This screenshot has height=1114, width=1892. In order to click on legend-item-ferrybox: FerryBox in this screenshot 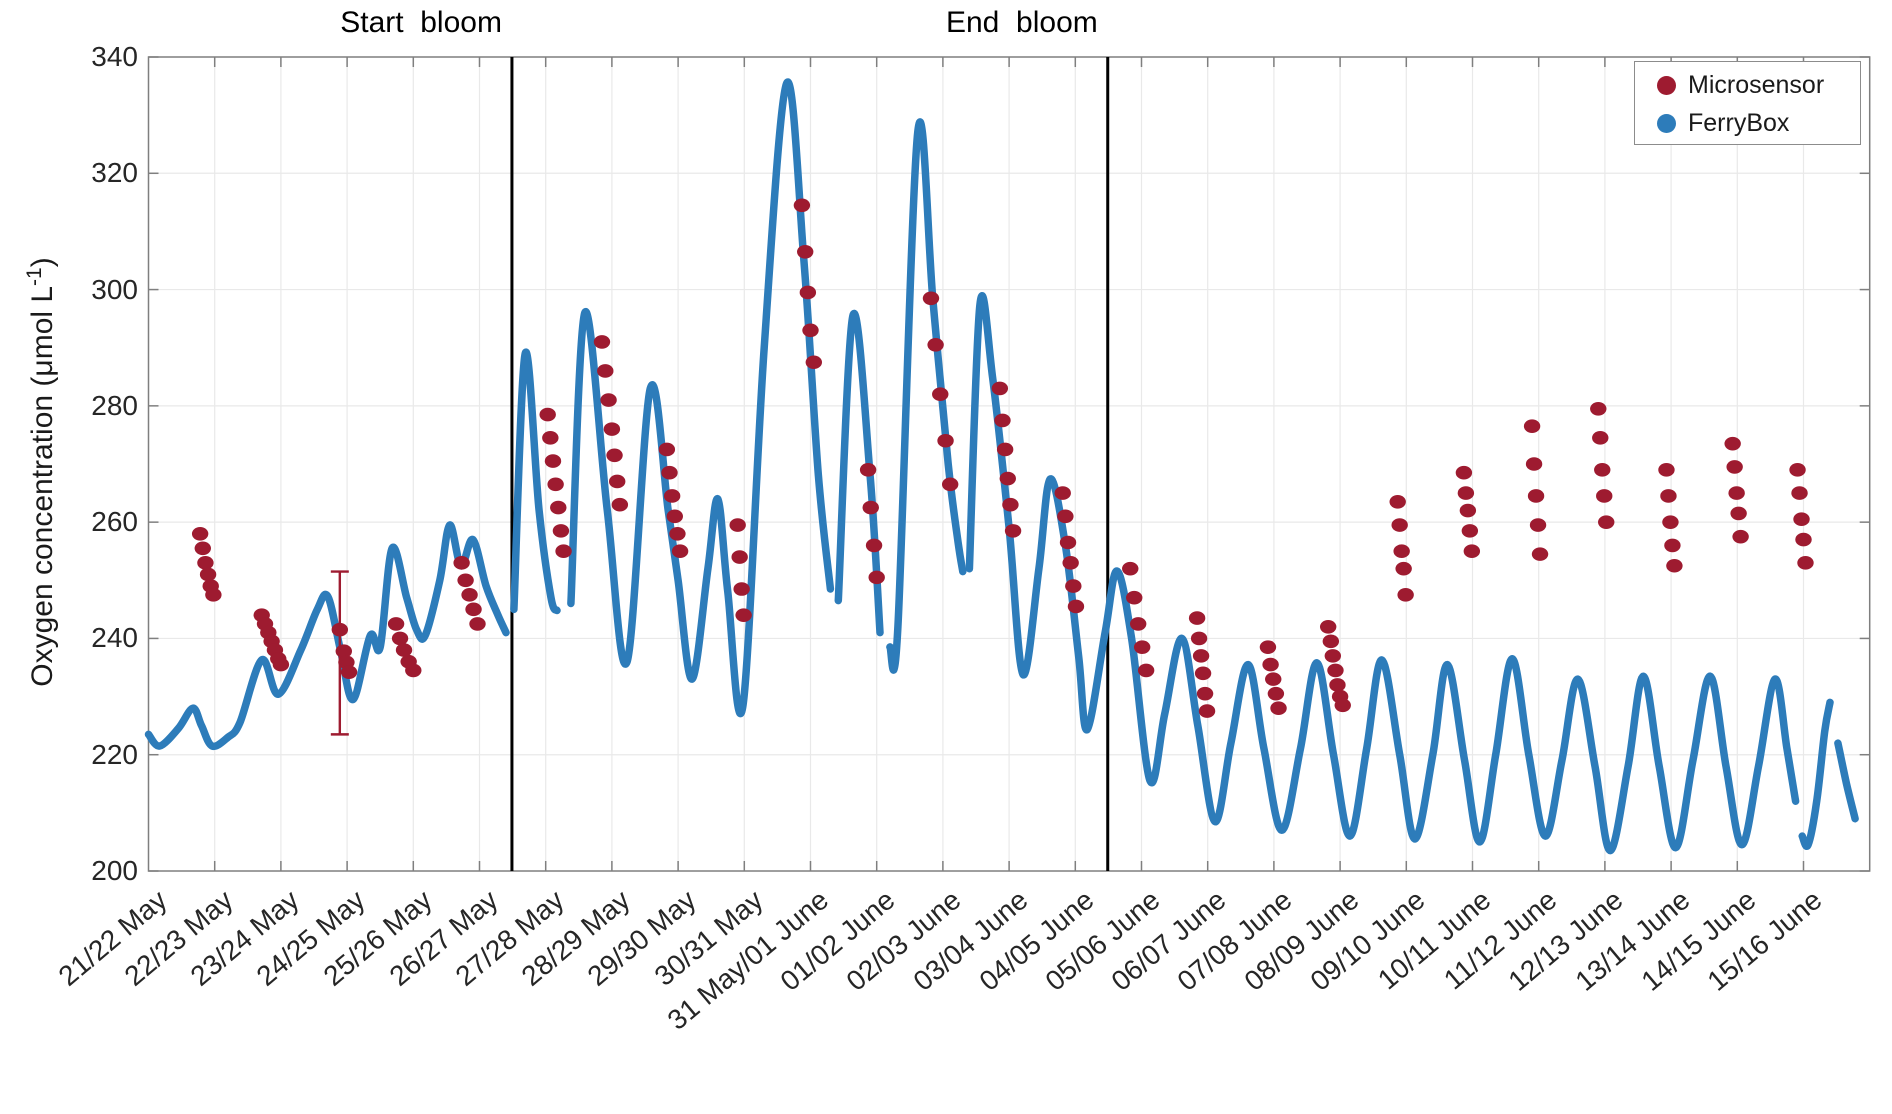, I will do `click(1747, 123)`.